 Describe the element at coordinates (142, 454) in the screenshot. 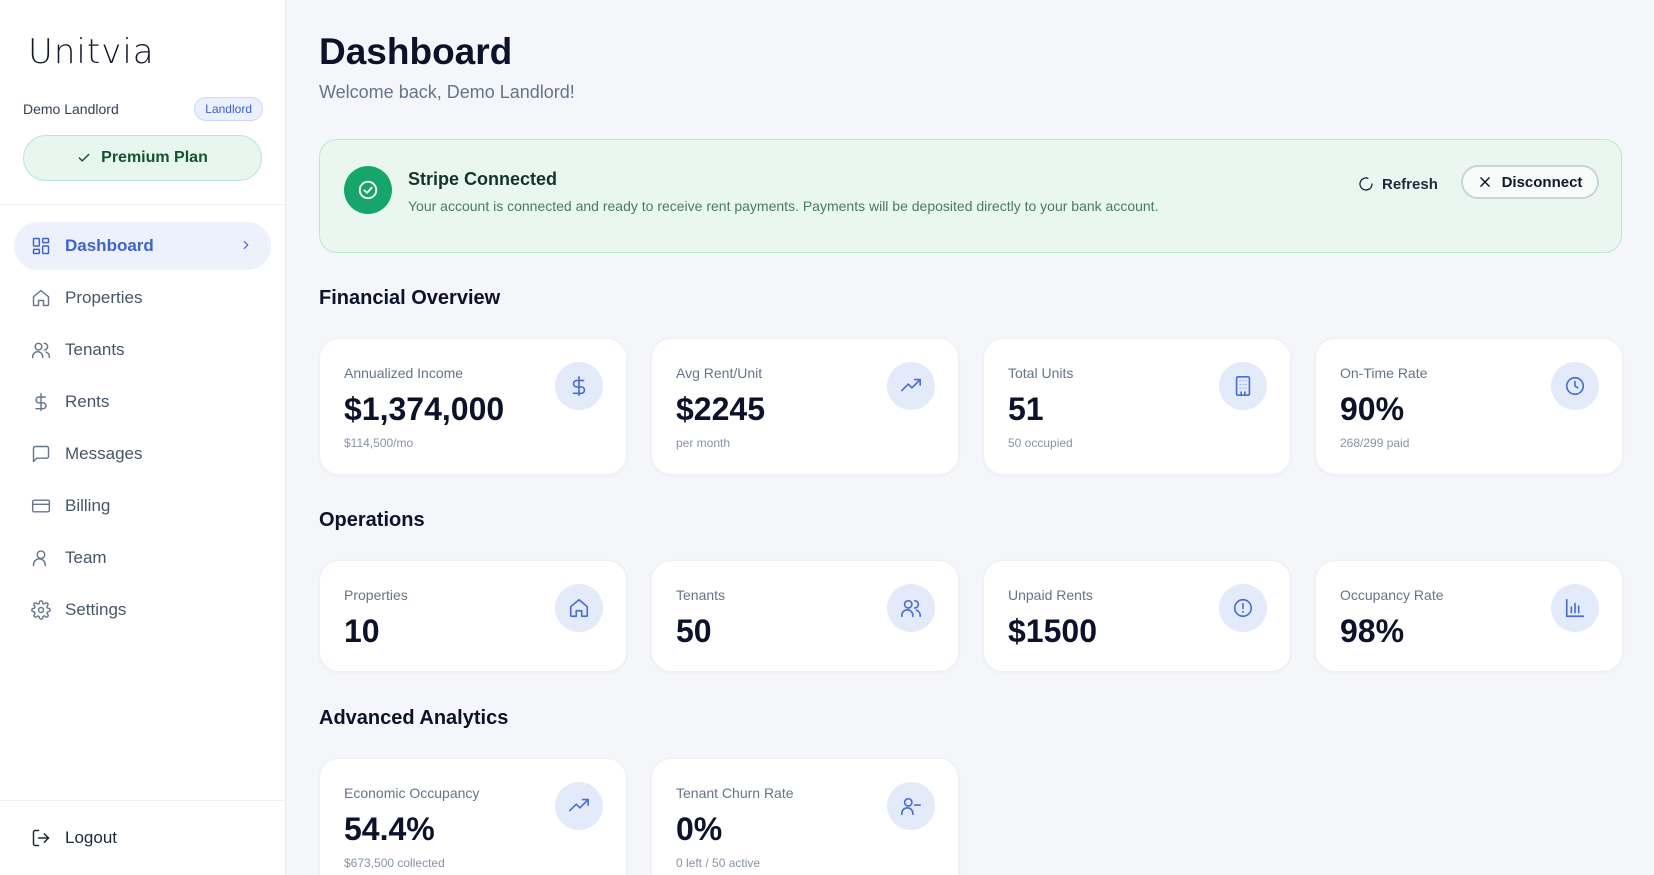

I see `sidebar-item-messages: Messages` at that location.